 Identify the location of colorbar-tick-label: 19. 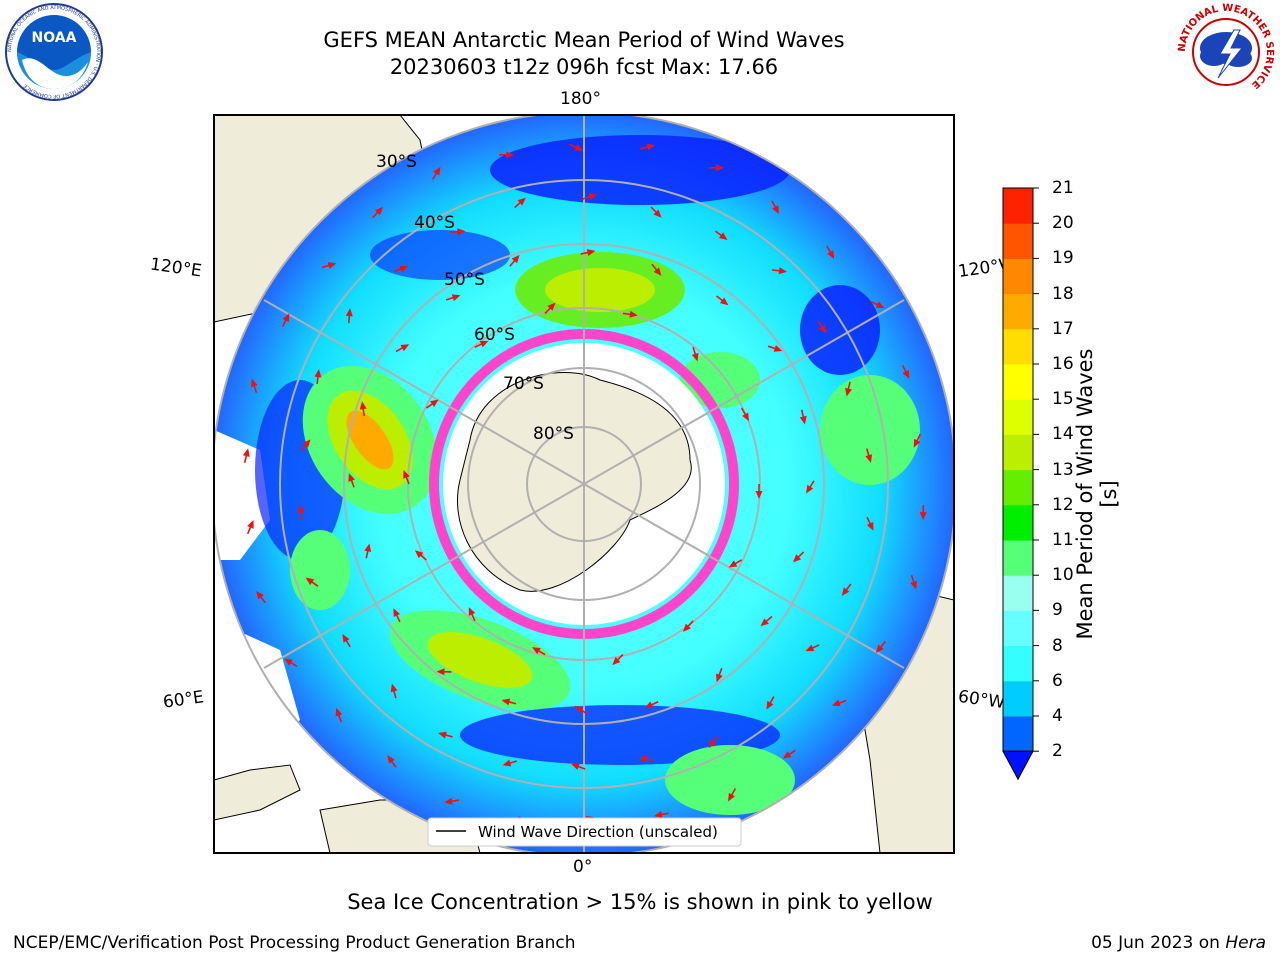
(1063, 258).